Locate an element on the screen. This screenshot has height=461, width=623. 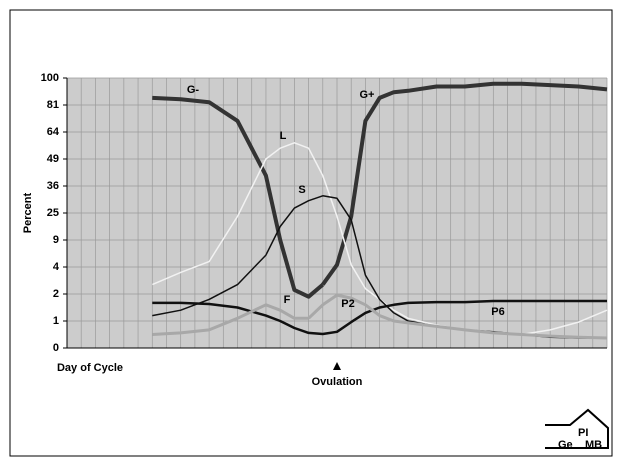
y-tick-label: 2 is located at coordinates (56, 294).